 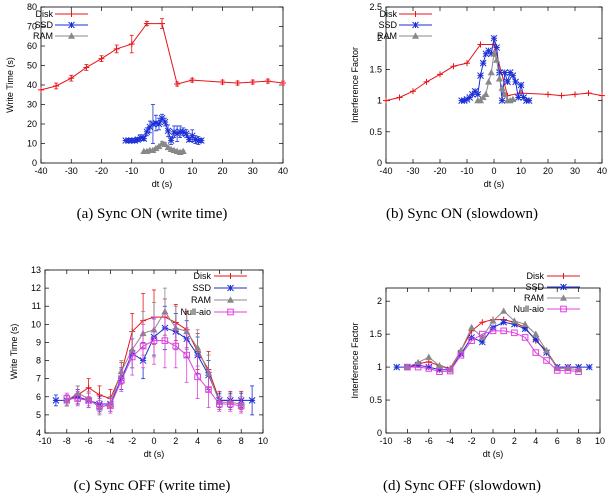 What do you see at coordinates (152, 486) in the screenshot?
I see `caption-c: (c) Sync OFF (write time)` at bounding box center [152, 486].